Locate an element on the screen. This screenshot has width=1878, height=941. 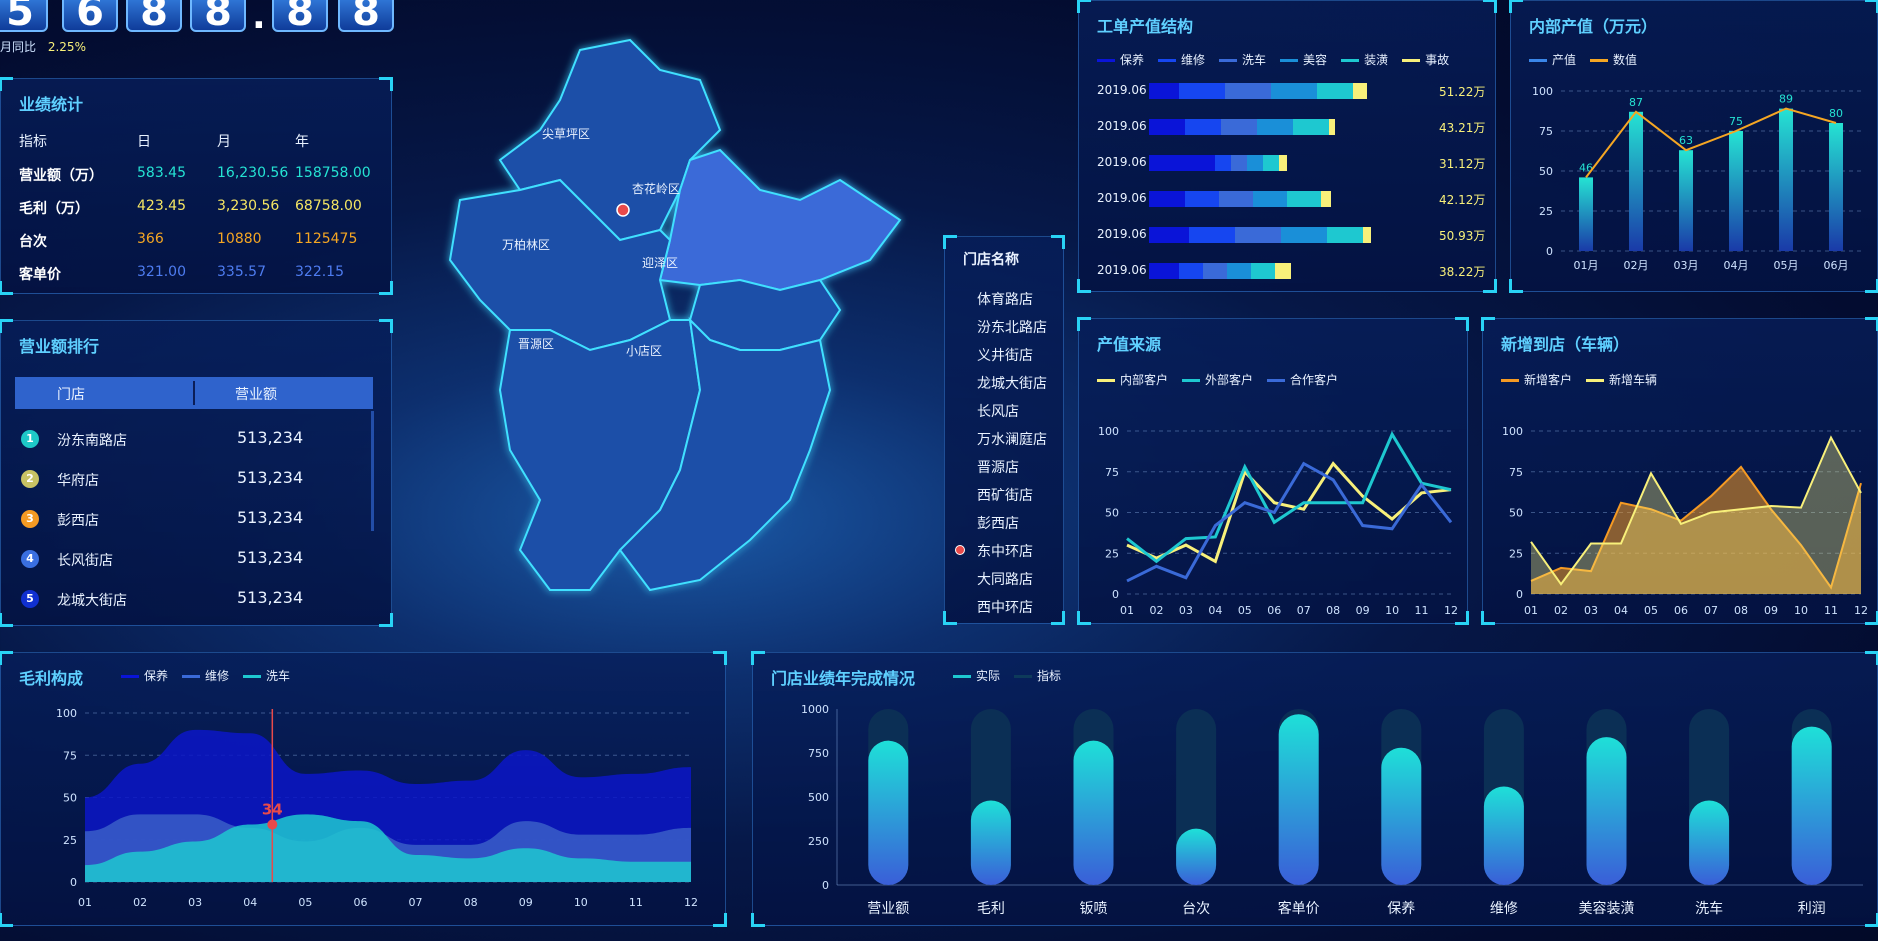
legend-item: 美容 is located at coordinates (1303, 59).